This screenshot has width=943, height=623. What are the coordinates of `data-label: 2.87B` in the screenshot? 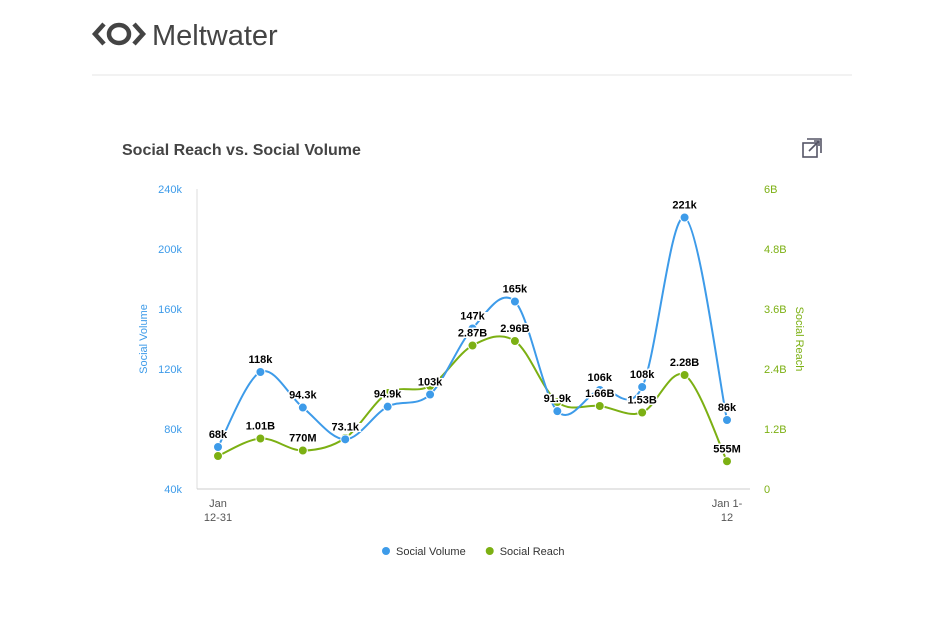 It's located at (472, 334).